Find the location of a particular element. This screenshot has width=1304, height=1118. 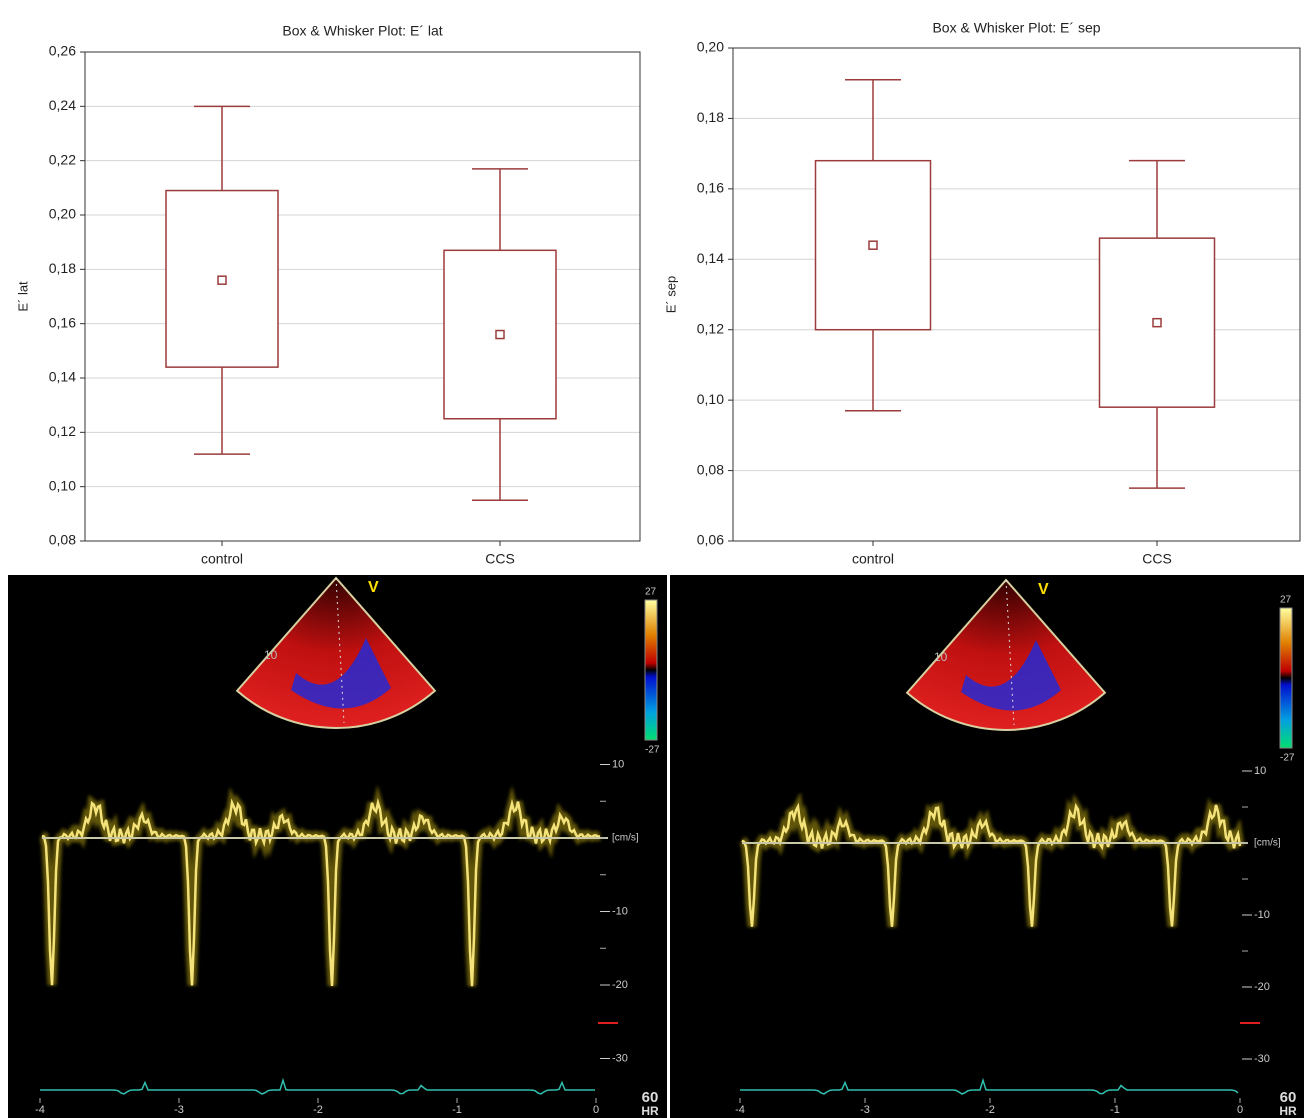

chart-title: Box & Whisker Plot: E´ sep is located at coordinates (1016, 28).